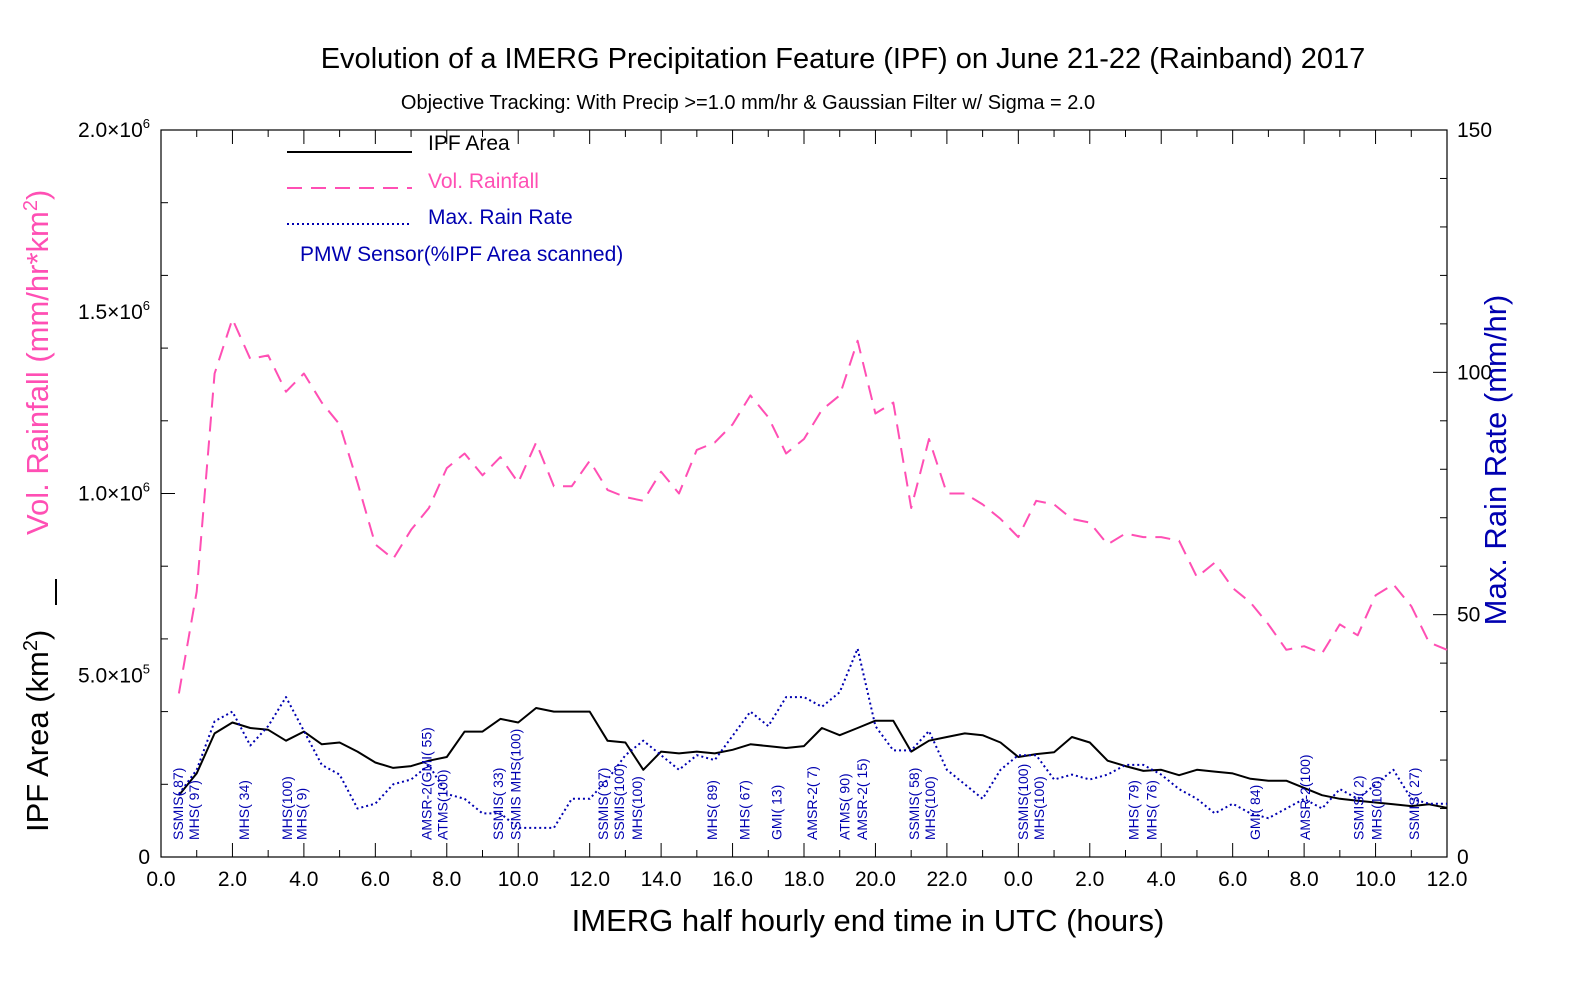 This screenshot has height=983, width=1574. I want to click on y-left-tick-mantissa: 1.0×10, so click(110, 494).